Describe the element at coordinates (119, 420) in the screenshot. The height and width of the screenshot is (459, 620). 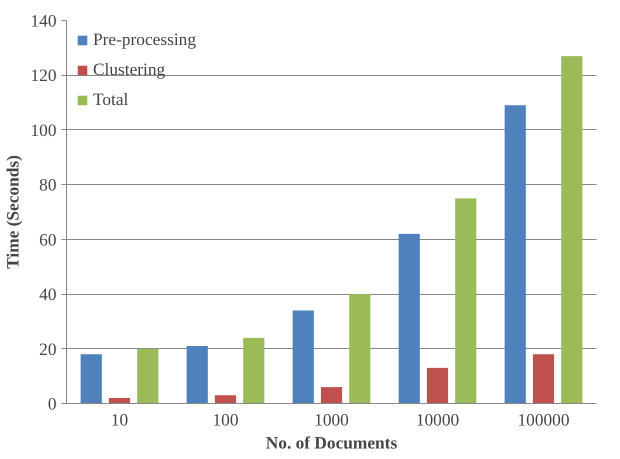
I see `x-tick-label: 10` at that location.